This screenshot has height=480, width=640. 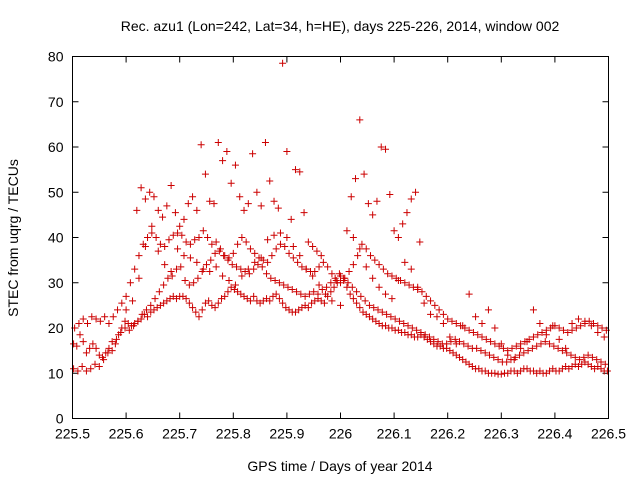 I want to click on x-tick-label: 226.4, so click(x=554, y=434).